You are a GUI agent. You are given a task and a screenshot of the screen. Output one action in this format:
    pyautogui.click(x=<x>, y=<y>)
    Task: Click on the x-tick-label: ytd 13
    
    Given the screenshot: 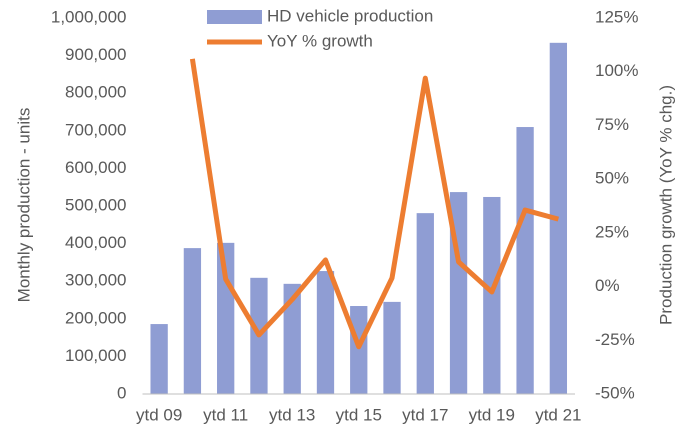 What is the action you would take?
    pyautogui.click(x=292, y=414)
    